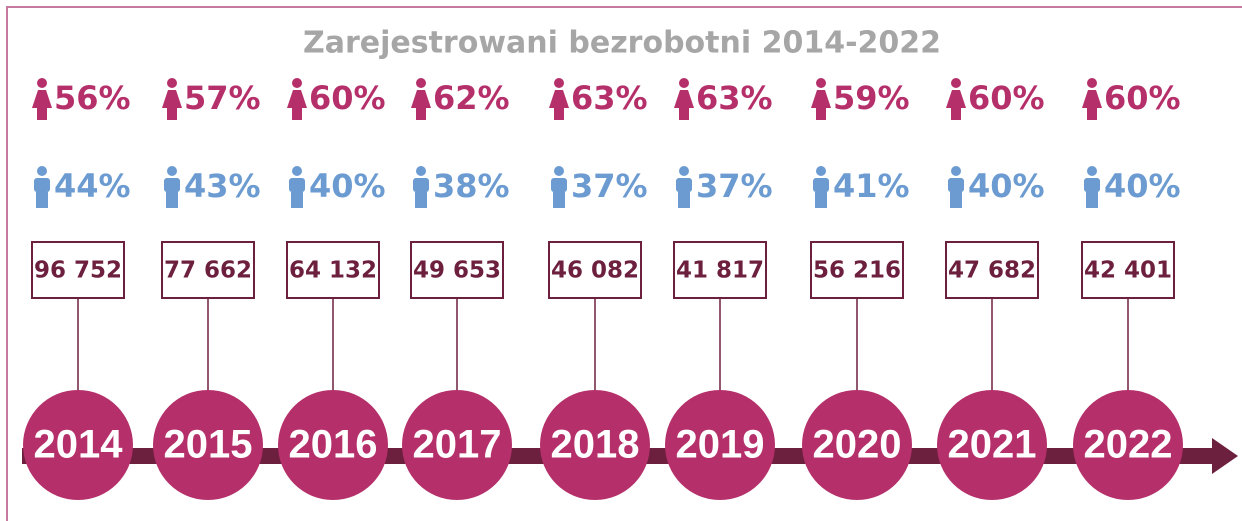 The image size is (1242, 521). I want to click on male-share: 44%, so click(92, 186).